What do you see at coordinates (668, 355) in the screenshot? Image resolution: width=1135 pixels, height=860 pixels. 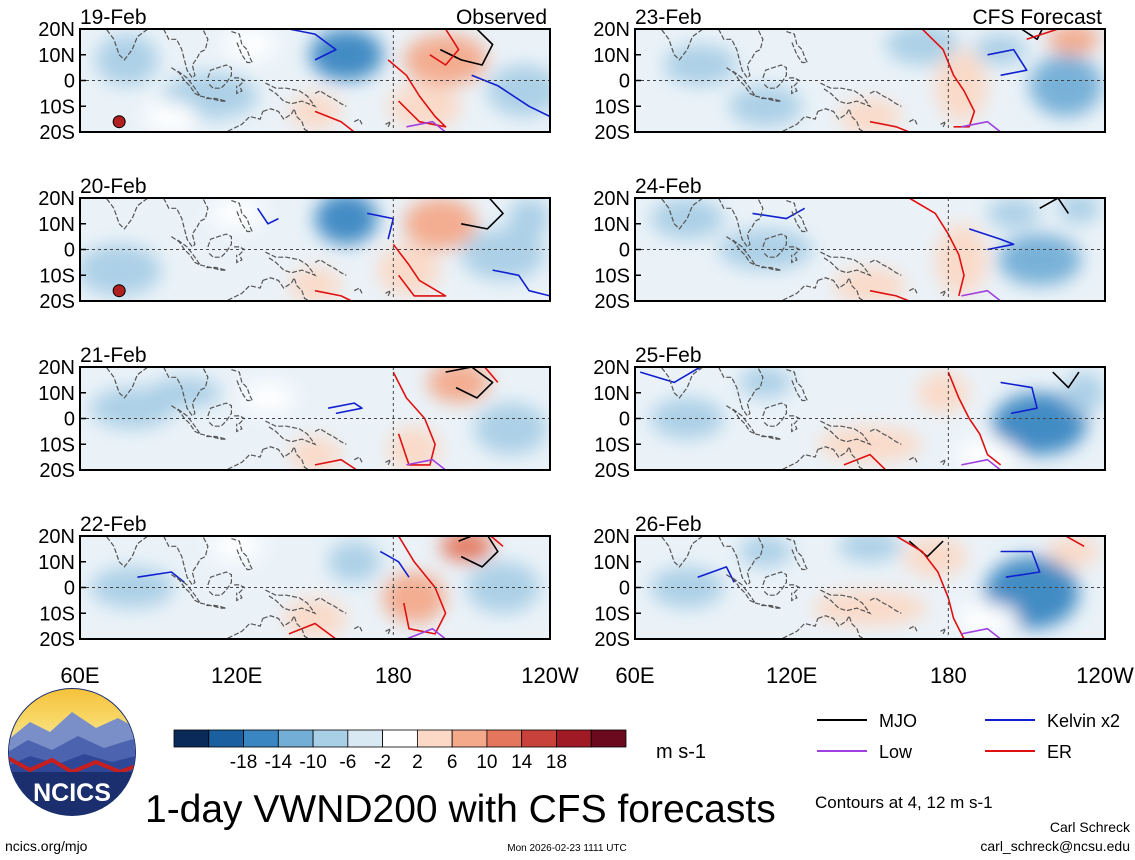 I see `panel-date-label: 25-Feb` at bounding box center [668, 355].